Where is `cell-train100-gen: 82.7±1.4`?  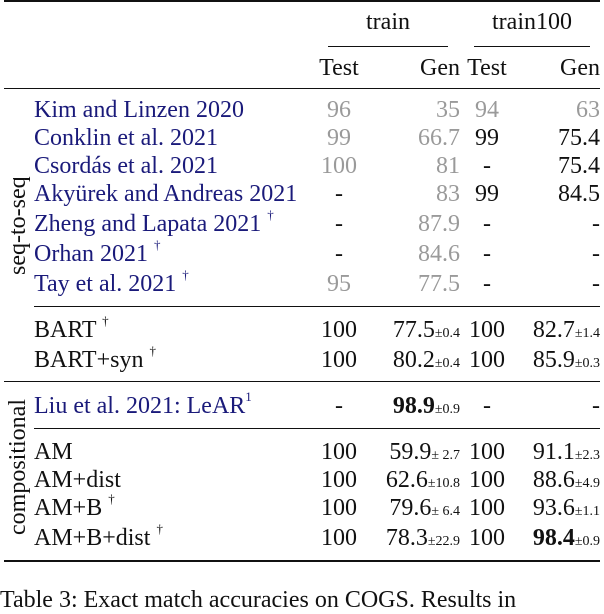 cell-train100-gen: 82.7±1.4 is located at coordinates (540, 332).